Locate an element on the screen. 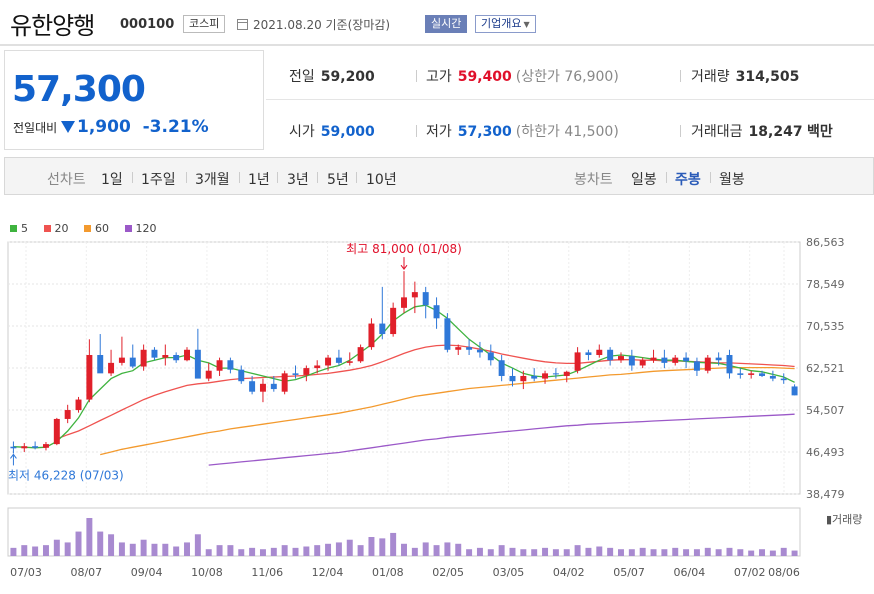 The height and width of the screenshot is (594, 874). tab-3y: 3년 is located at coordinates (298, 180).